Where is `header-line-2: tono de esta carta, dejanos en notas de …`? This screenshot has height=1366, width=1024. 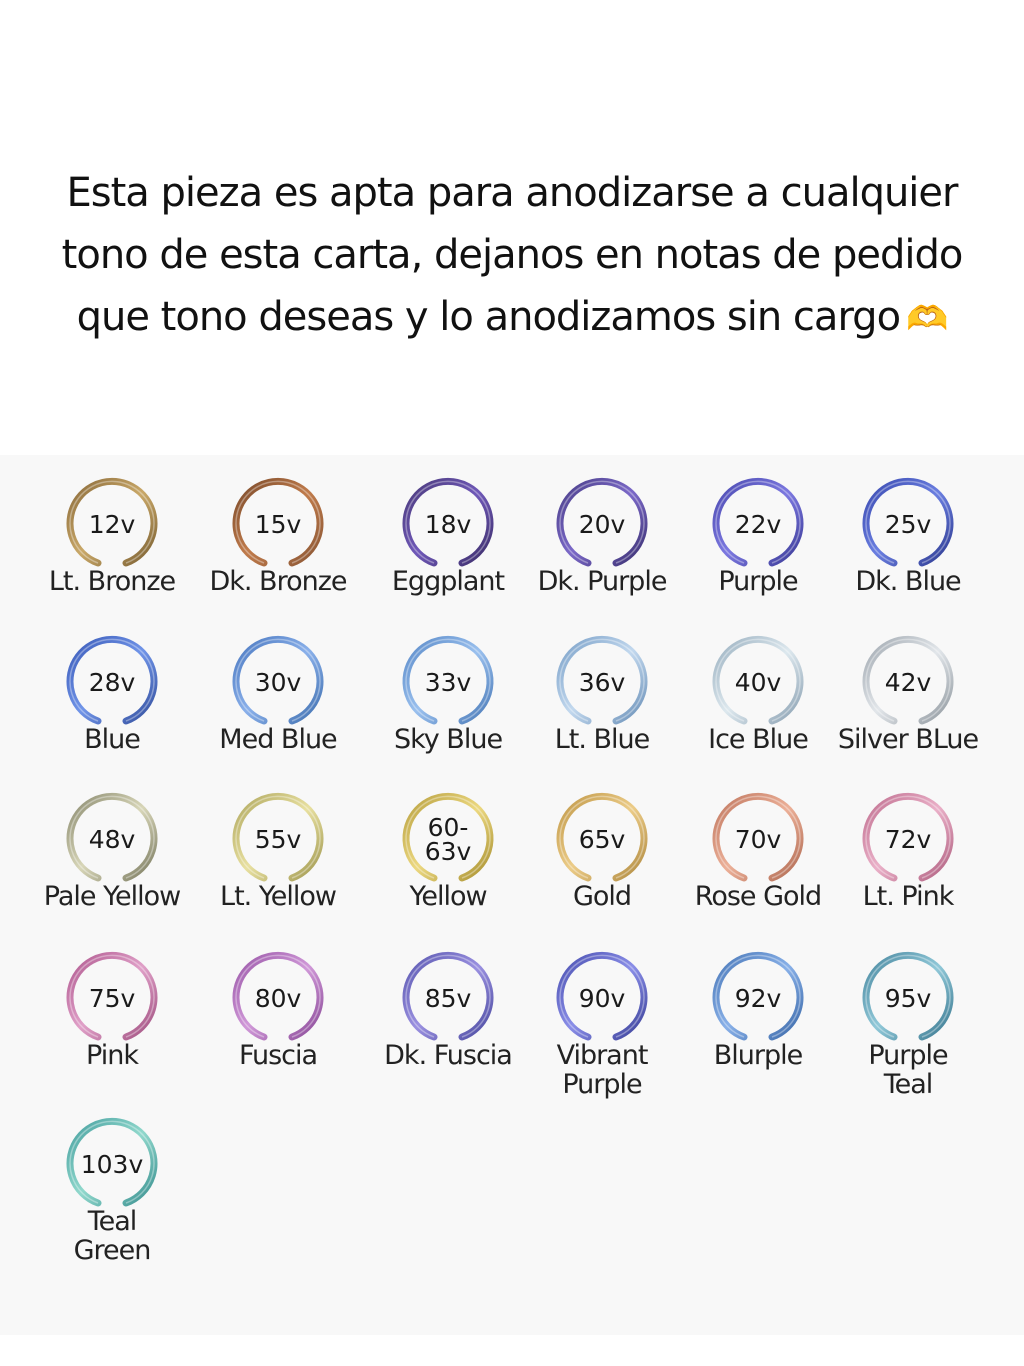
header-line-2: tono de esta carta, dejanos en notas de … is located at coordinates (512, 255).